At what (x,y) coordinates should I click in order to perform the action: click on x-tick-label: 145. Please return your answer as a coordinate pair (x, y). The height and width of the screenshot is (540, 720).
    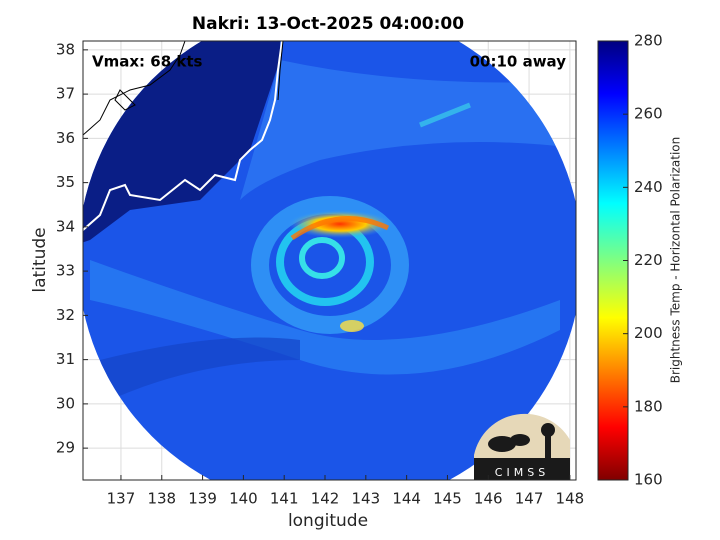
    Looking at the image, I should click on (447, 499).